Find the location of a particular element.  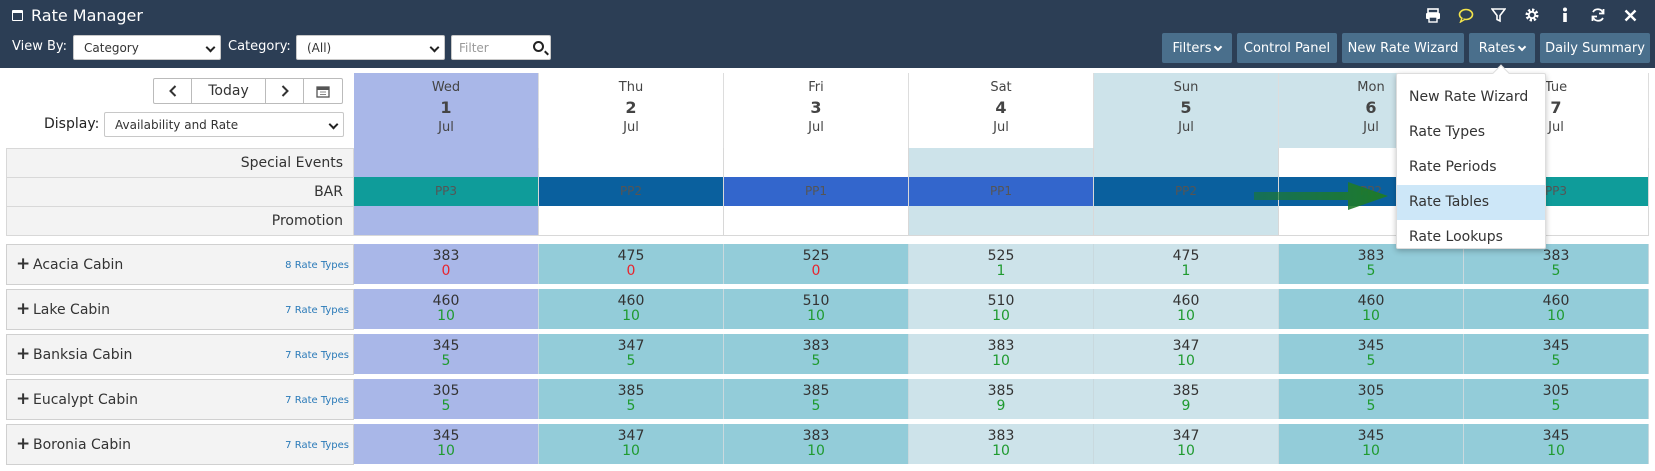

rate-cell: 383 0 is located at coordinates (446, 264).